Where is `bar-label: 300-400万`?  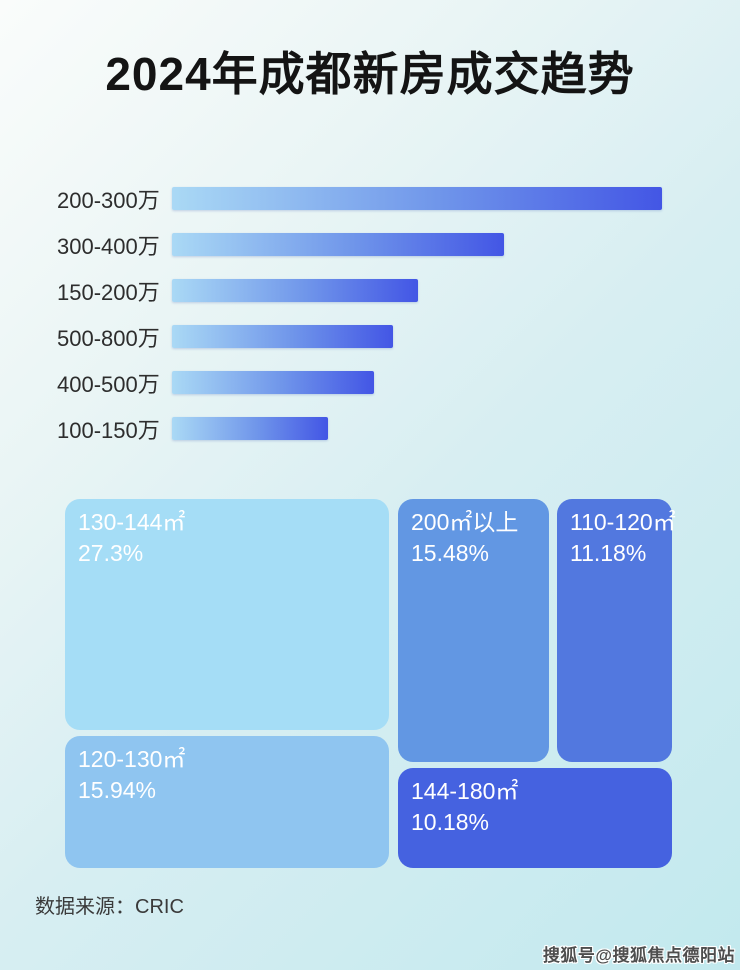
bar-label: 300-400万 is located at coordinates (108, 246).